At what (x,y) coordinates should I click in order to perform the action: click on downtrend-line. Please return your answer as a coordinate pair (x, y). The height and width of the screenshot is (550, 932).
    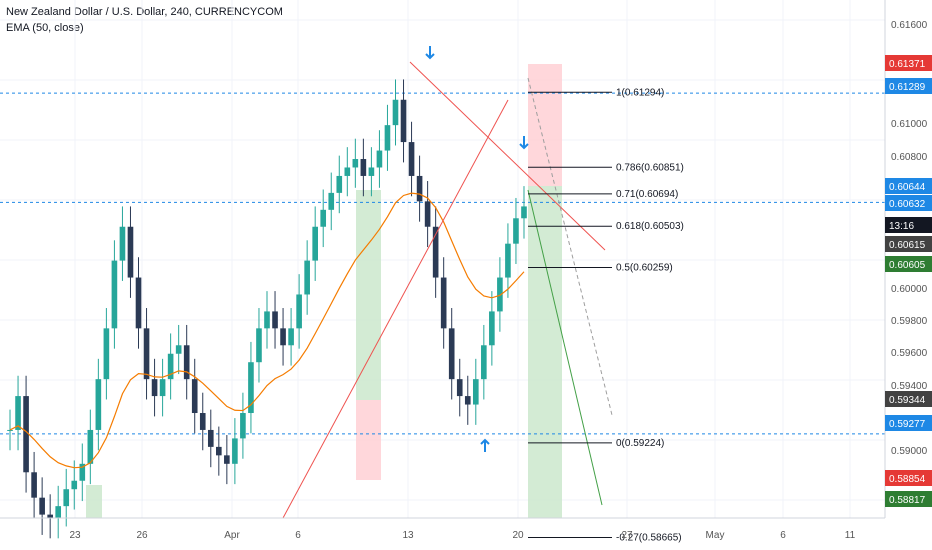
    Looking at the image, I should click on (507, 156).